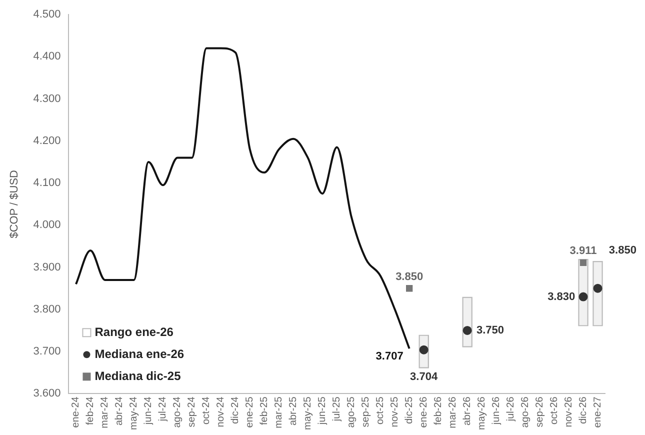 Image resolution: width=645 pixels, height=435 pixels. Describe the element at coordinates (134, 331) in the screenshot. I see `legend-label: Rango ene-26` at that location.